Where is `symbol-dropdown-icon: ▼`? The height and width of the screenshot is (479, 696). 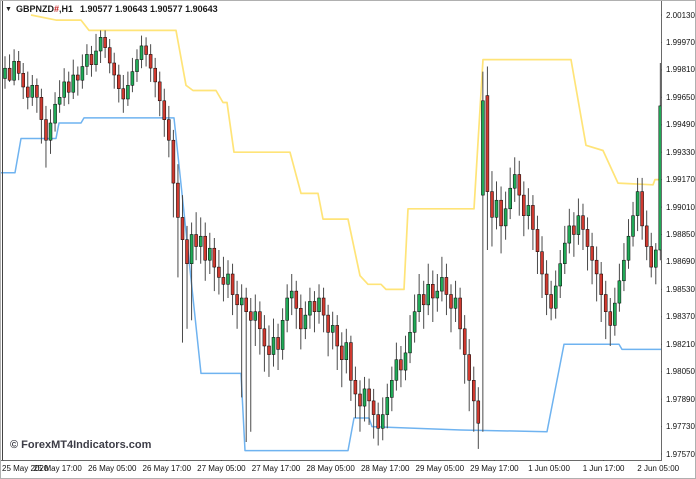 symbol-dropdown-icon: ▼ is located at coordinates (8, 9).